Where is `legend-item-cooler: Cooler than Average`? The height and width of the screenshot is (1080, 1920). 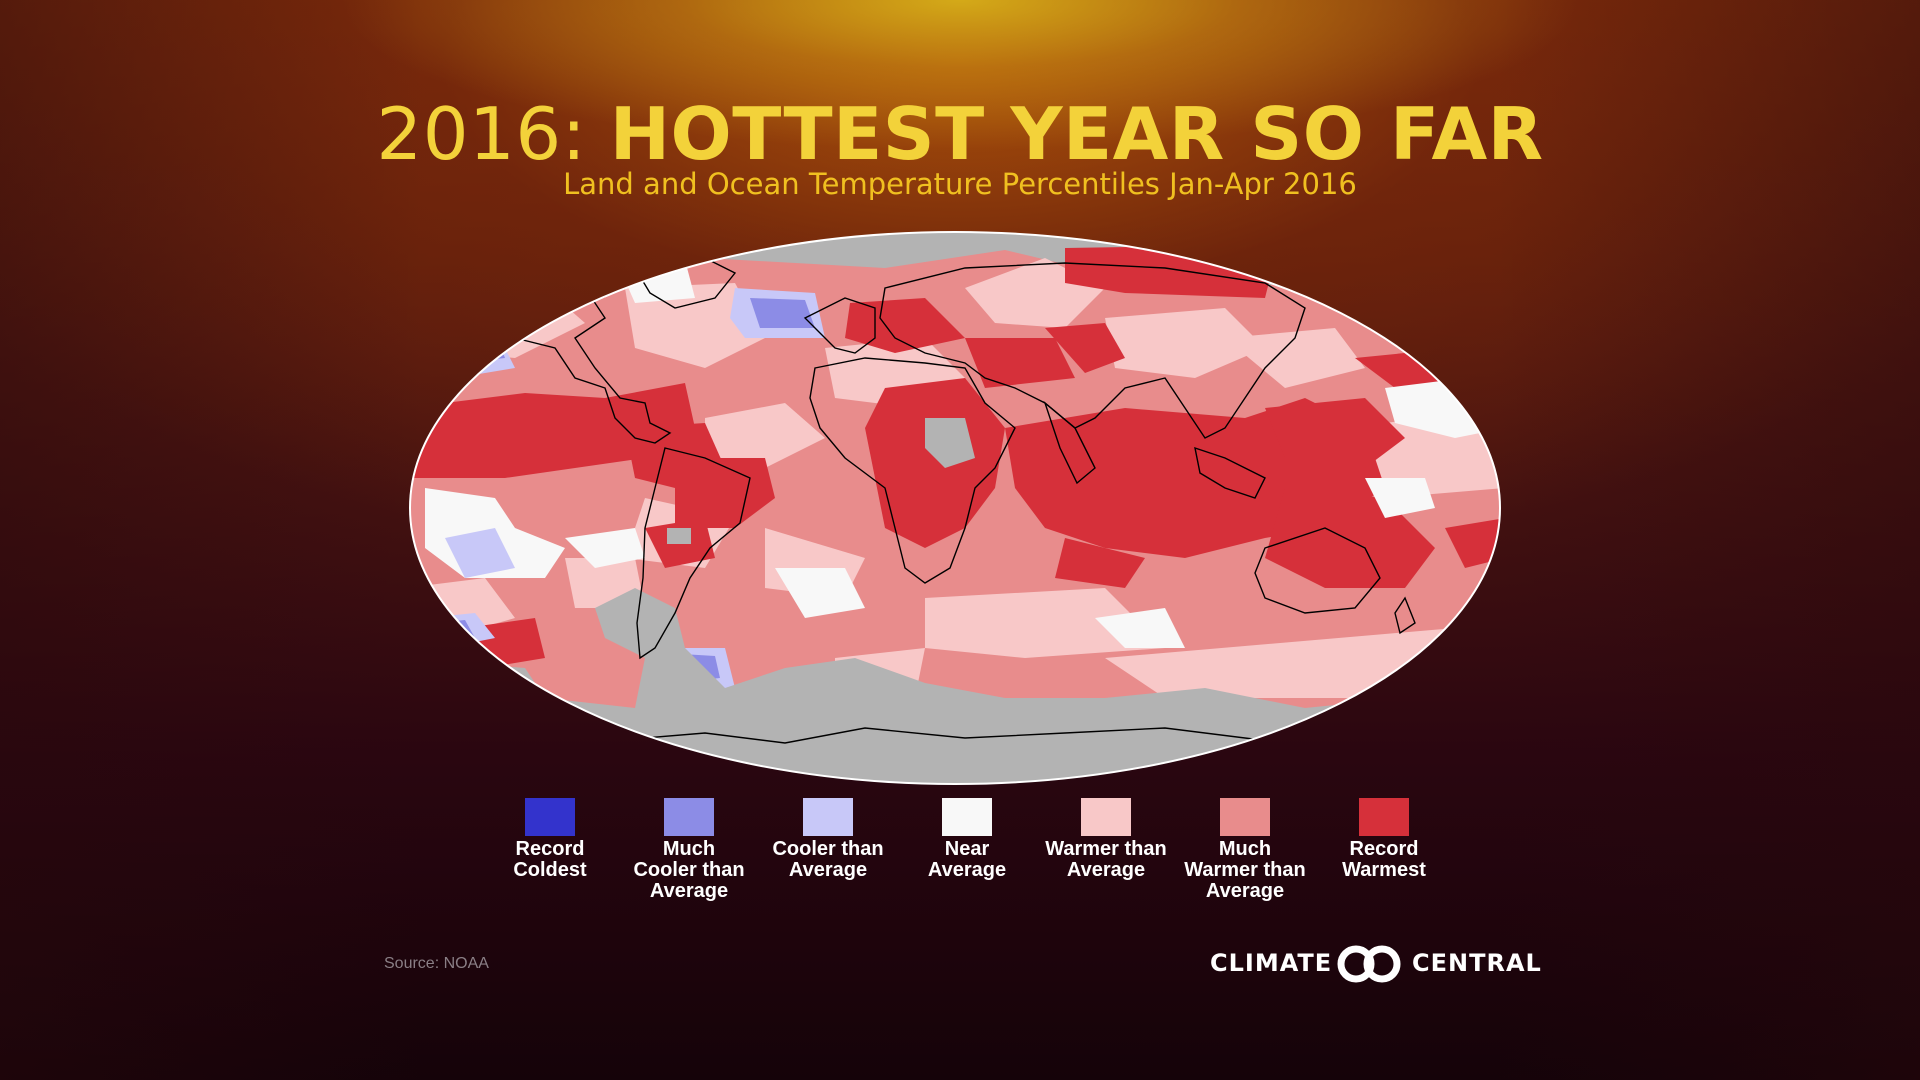 legend-item-cooler: Cooler than Average is located at coordinates (828, 839).